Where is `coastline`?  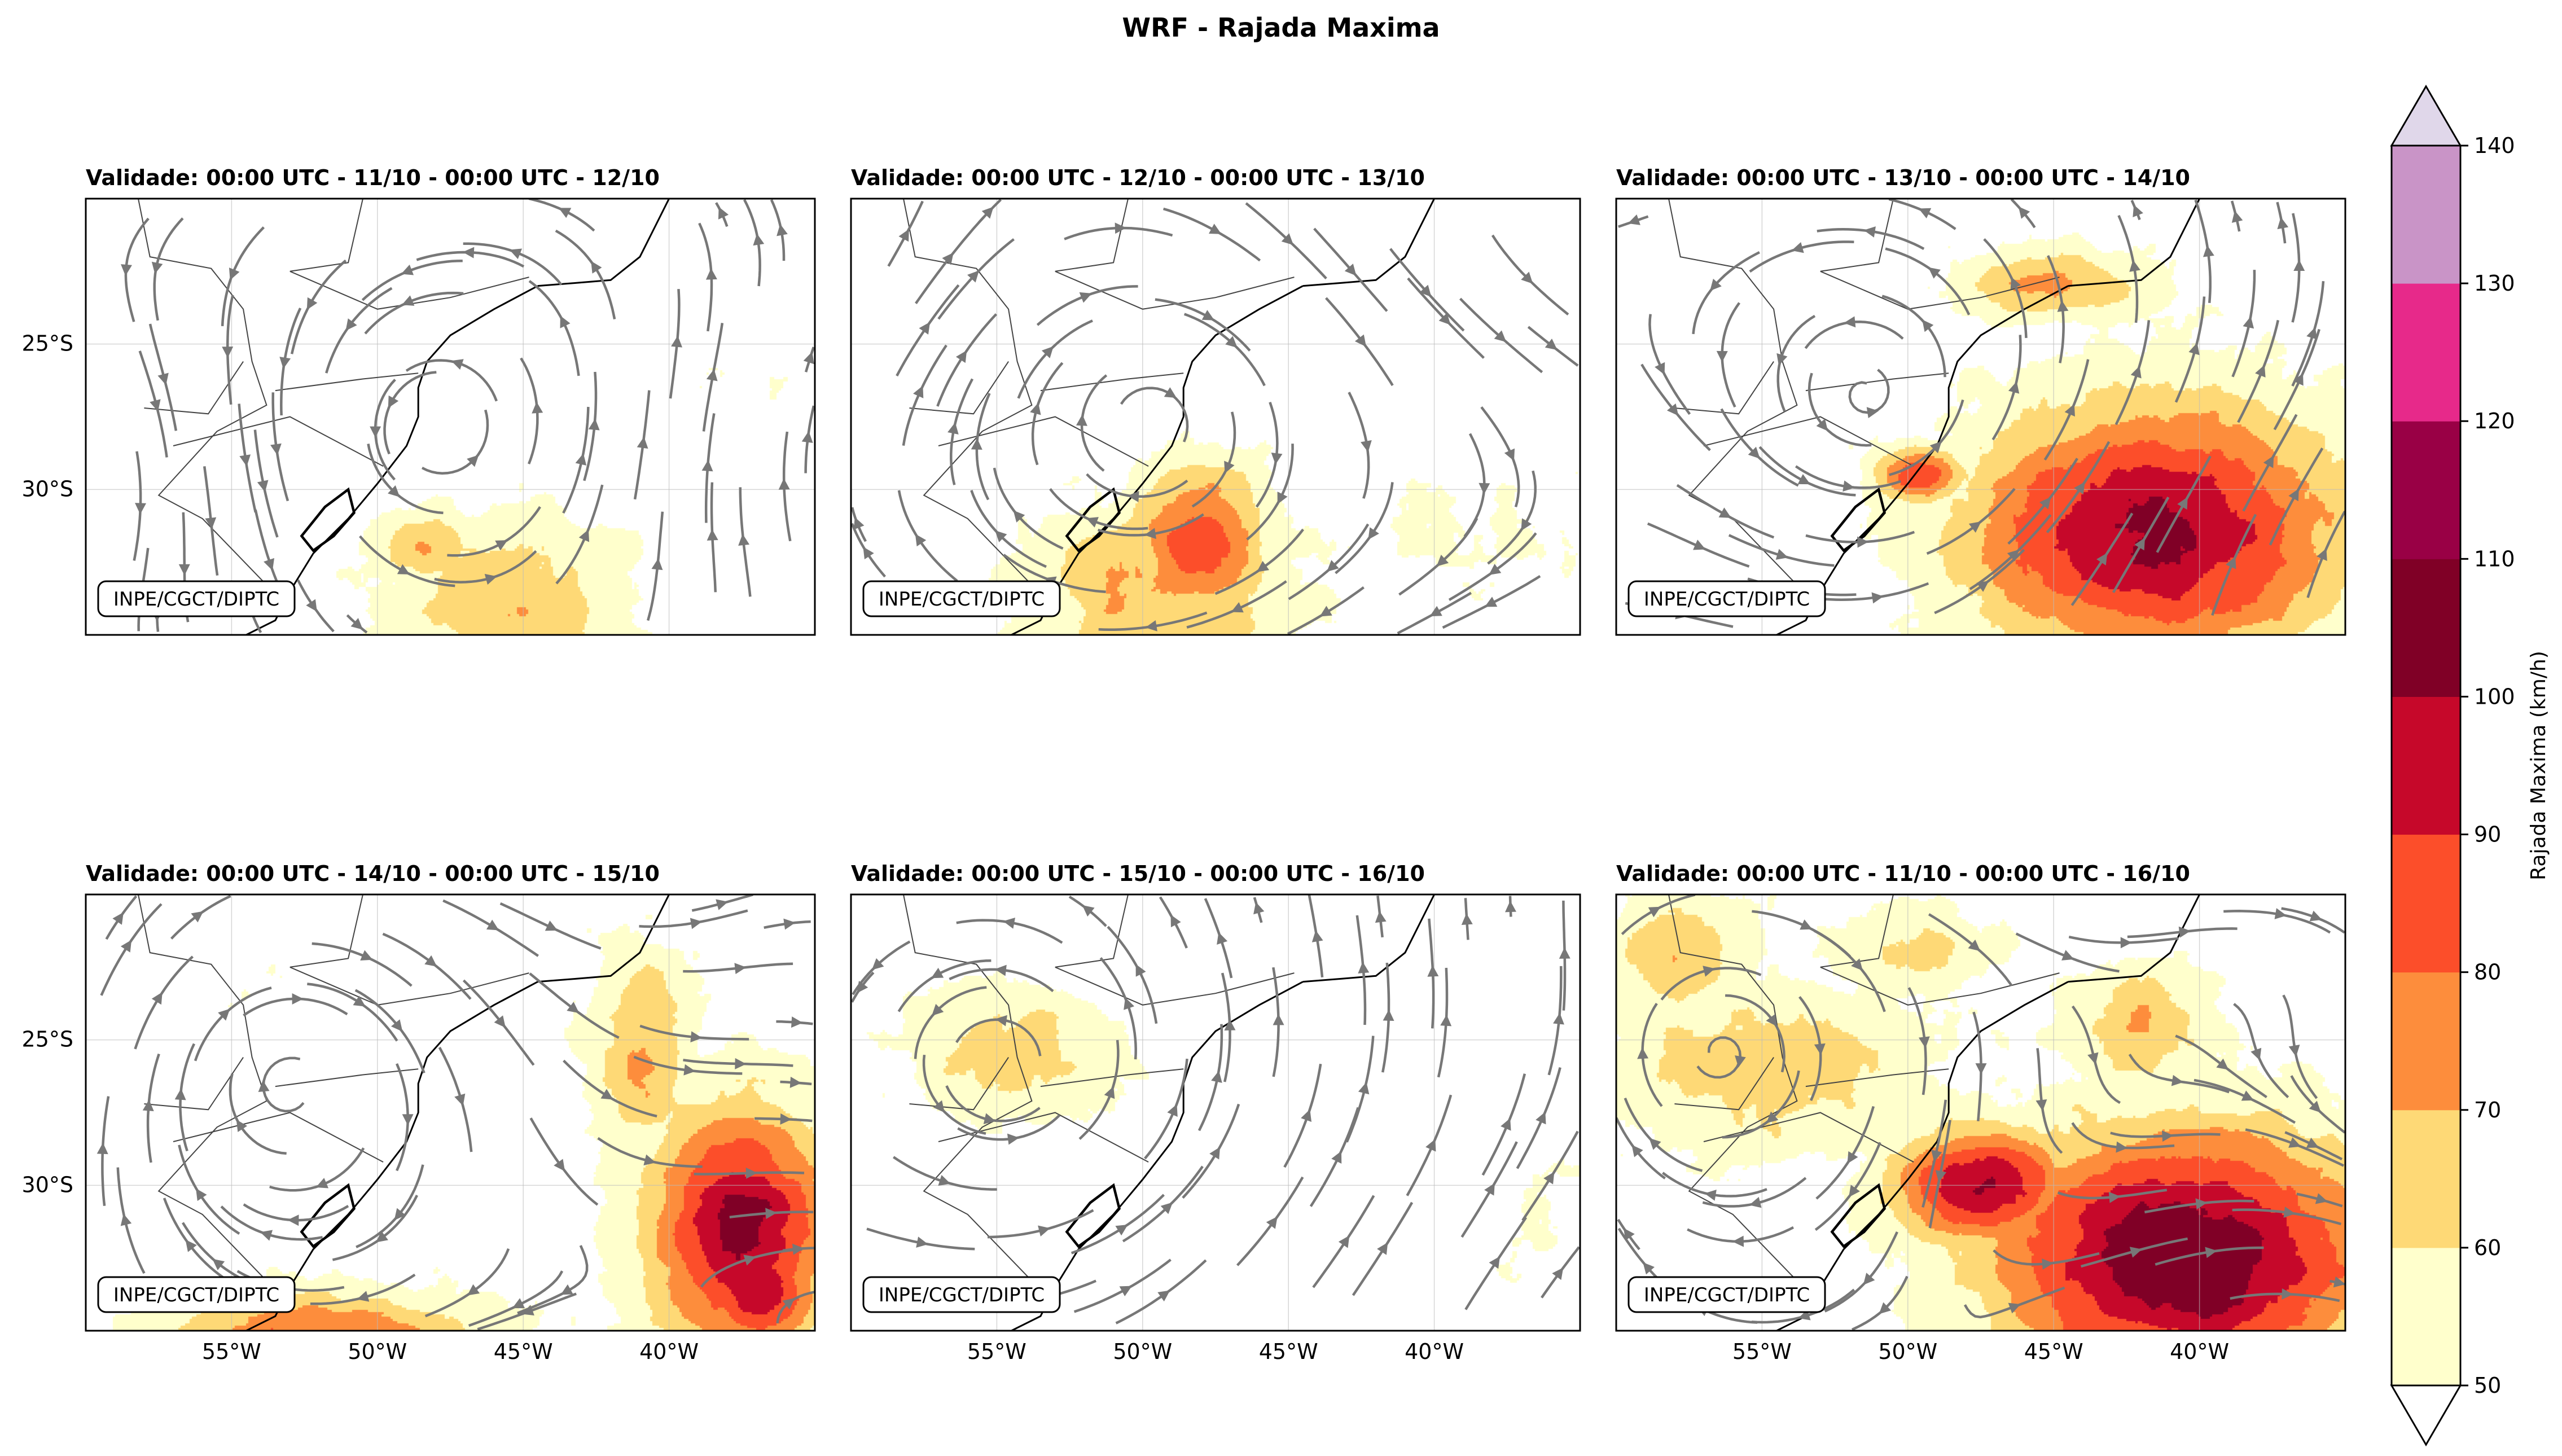
coastline is located at coordinates (2134, 939).